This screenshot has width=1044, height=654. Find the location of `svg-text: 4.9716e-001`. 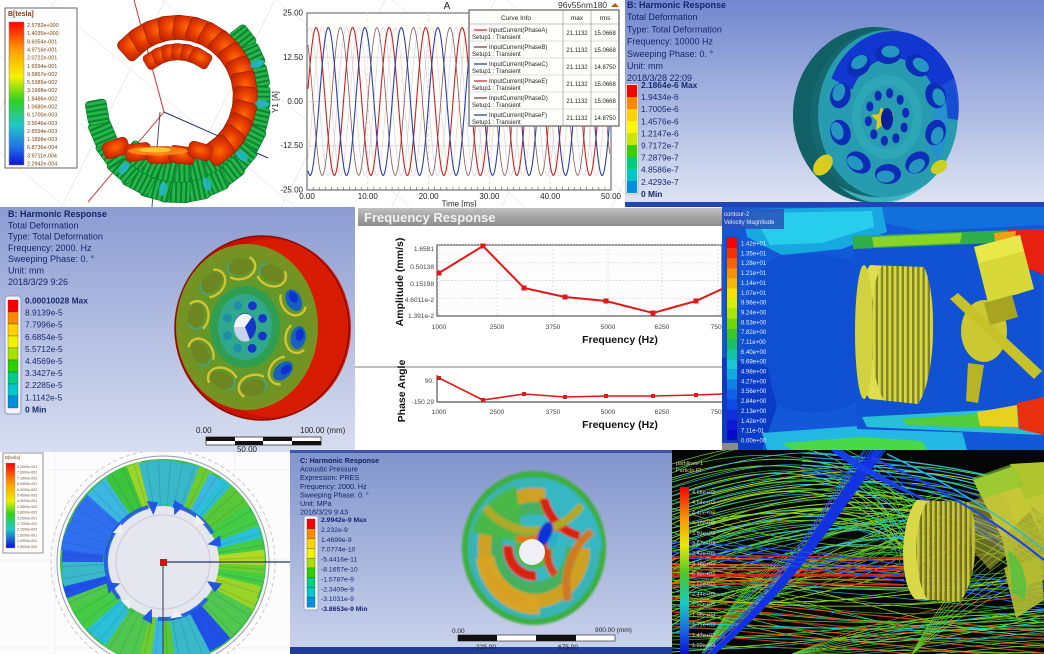

svg-text: 4.9716e-001 is located at coordinates (42, 51).